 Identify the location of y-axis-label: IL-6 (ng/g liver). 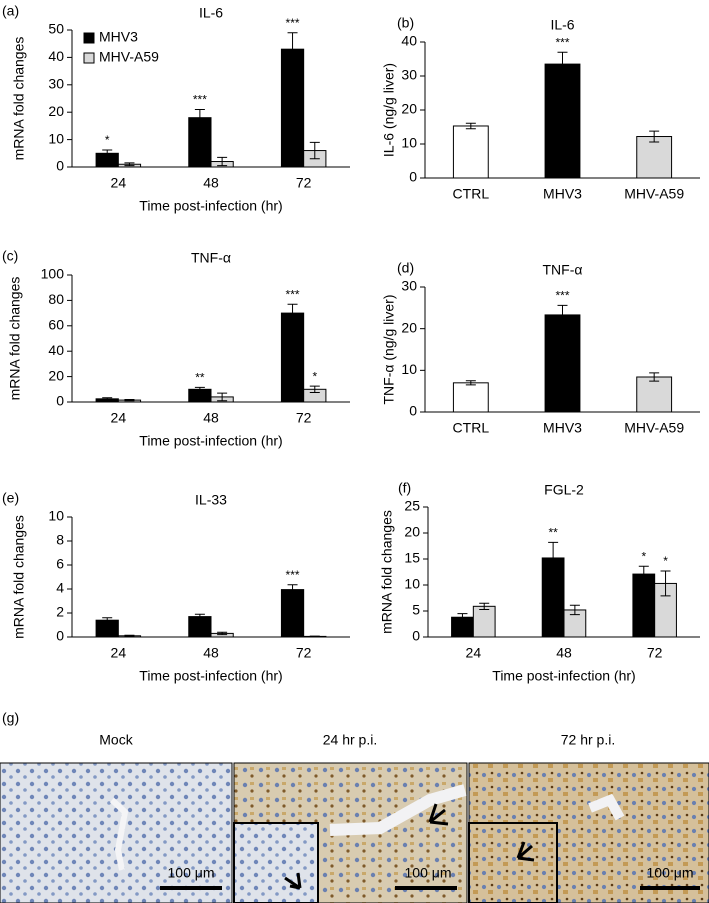
(389, 110).